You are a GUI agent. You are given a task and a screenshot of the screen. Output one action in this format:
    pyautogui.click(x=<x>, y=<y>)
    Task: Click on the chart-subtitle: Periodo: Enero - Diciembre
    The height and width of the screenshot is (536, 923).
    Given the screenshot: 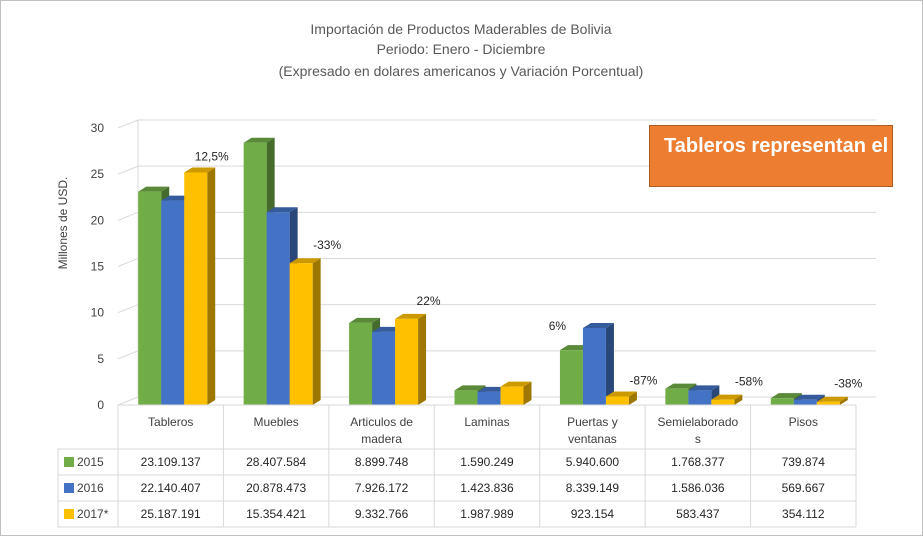 What is the action you would take?
    pyautogui.click(x=461, y=49)
    